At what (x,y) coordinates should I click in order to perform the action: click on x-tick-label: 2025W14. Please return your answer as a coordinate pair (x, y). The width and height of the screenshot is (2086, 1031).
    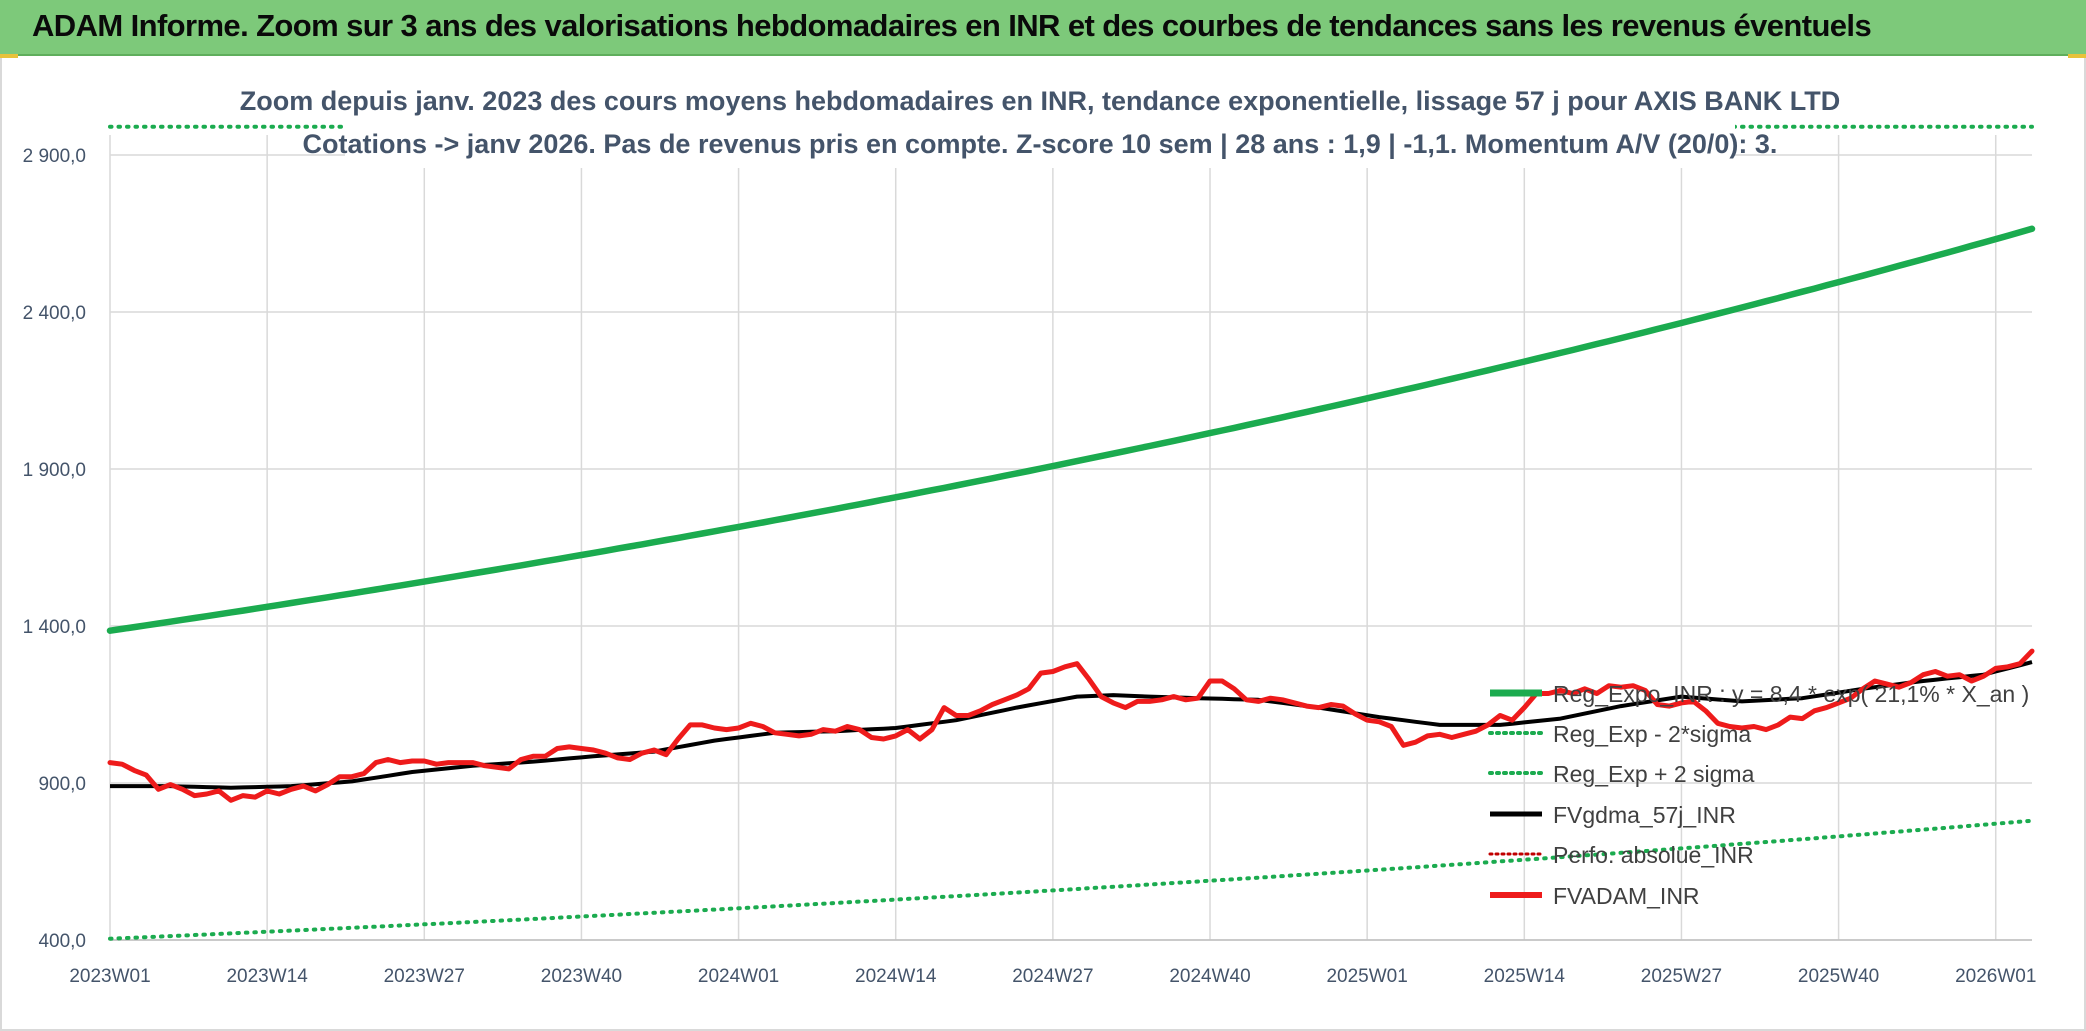
    Looking at the image, I should click on (1525, 976).